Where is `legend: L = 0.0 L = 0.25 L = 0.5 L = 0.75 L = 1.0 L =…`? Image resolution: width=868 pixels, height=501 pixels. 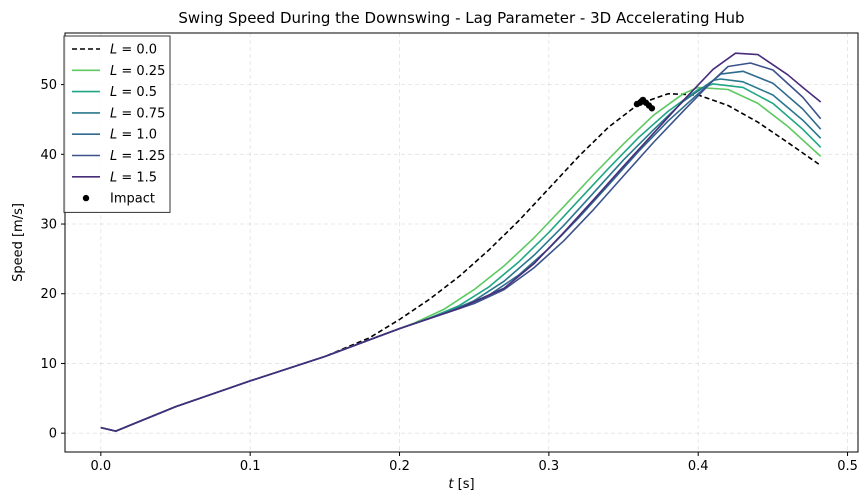 legend: L = 0.0 L = 0.25 L = 0.5 L = 0.75 L = 1.0 L =… is located at coordinates (117, 124).